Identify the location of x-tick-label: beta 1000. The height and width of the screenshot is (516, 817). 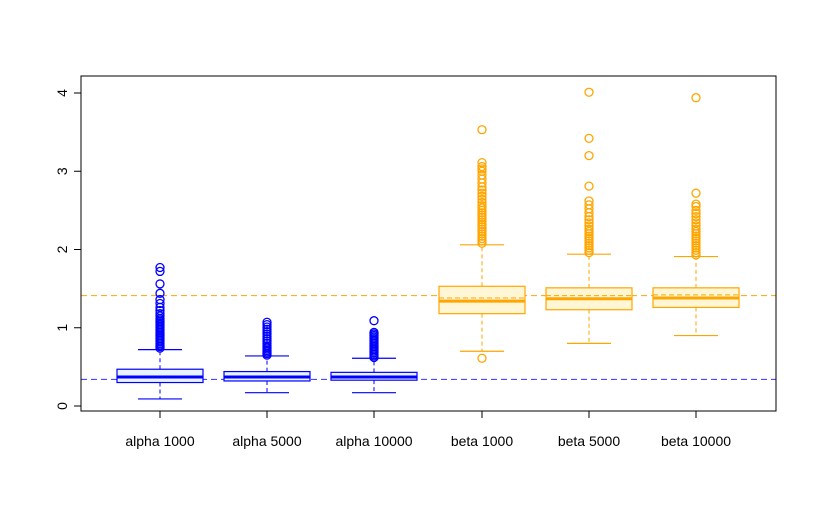
(482, 441).